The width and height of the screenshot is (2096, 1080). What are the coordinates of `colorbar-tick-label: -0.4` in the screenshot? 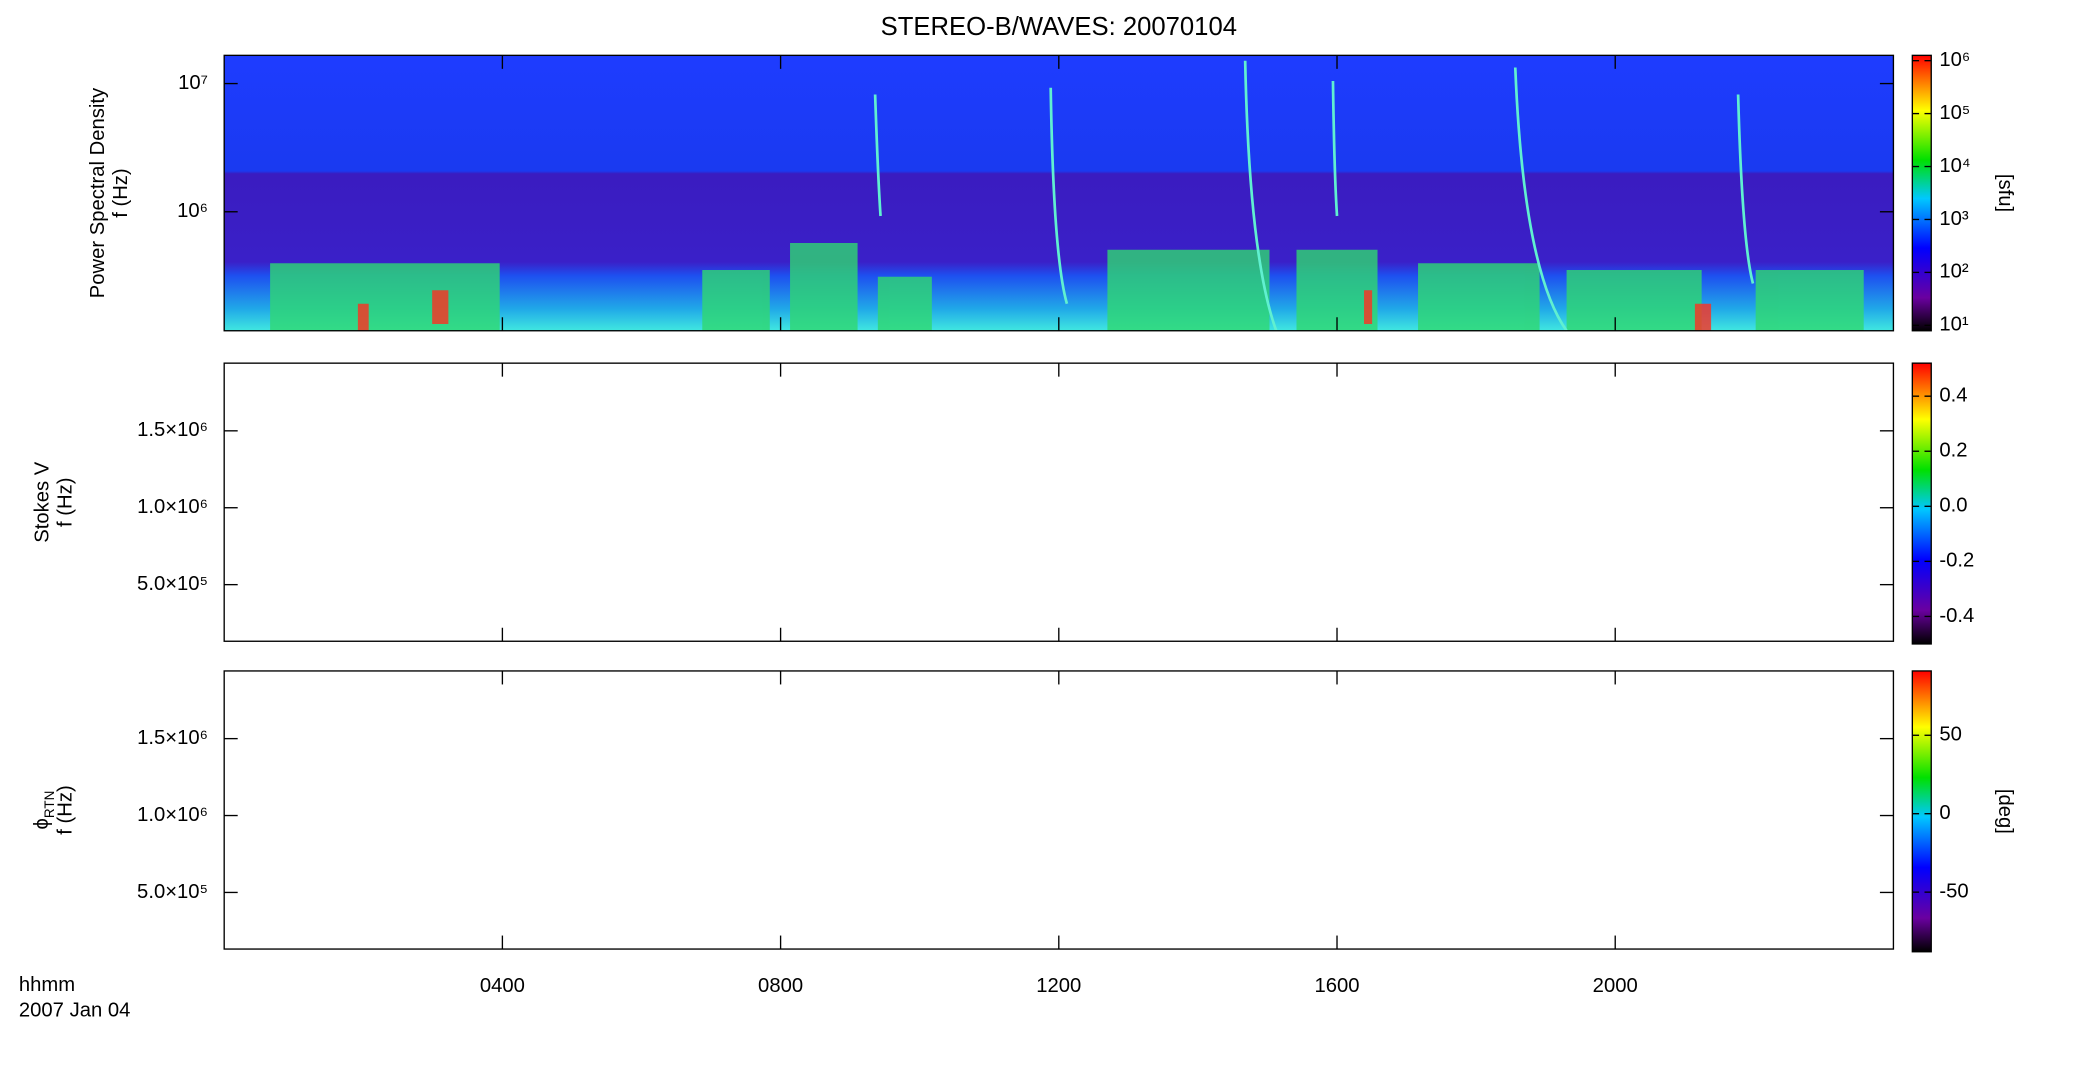 It's located at (1956, 616).